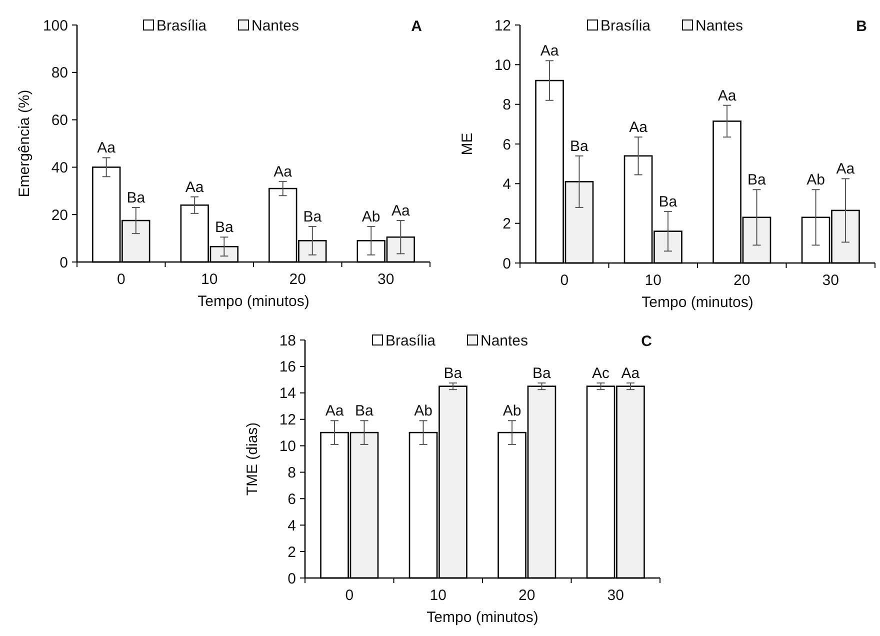 Image resolution: width=880 pixels, height=636 pixels. What do you see at coordinates (55, 25) in the screenshot?
I see `y-tick-label: 100` at bounding box center [55, 25].